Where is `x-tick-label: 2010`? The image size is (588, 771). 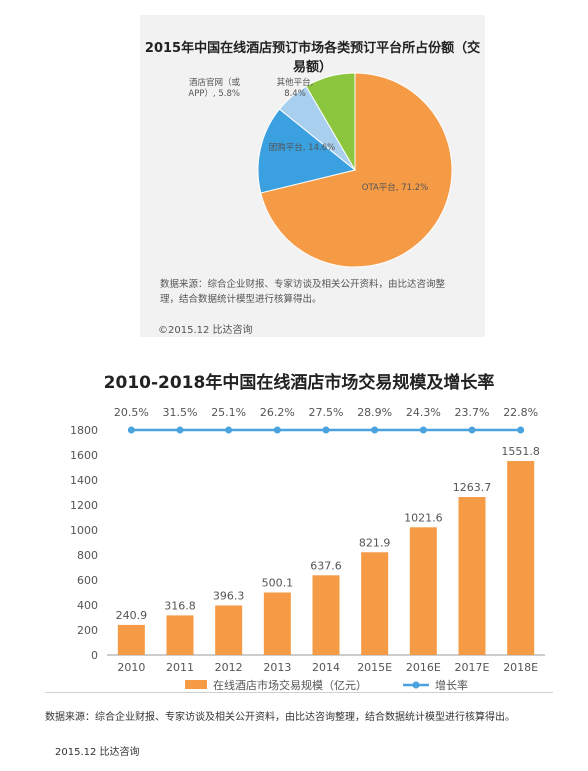 x-tick-label: 2010 is located at coordinates (131, 667).